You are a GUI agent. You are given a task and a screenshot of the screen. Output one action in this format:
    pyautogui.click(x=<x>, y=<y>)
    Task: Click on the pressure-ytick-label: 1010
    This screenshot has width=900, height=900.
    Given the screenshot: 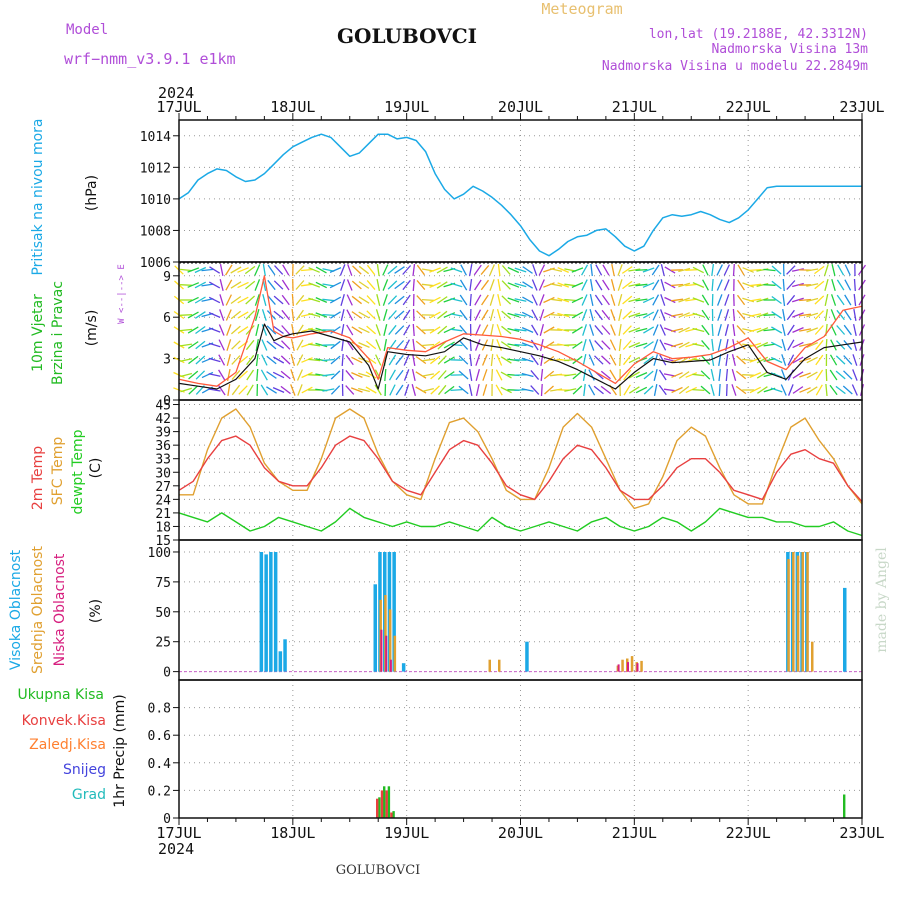 What is the action you would take?
    pyautogui.click(x=155, y=200)
    